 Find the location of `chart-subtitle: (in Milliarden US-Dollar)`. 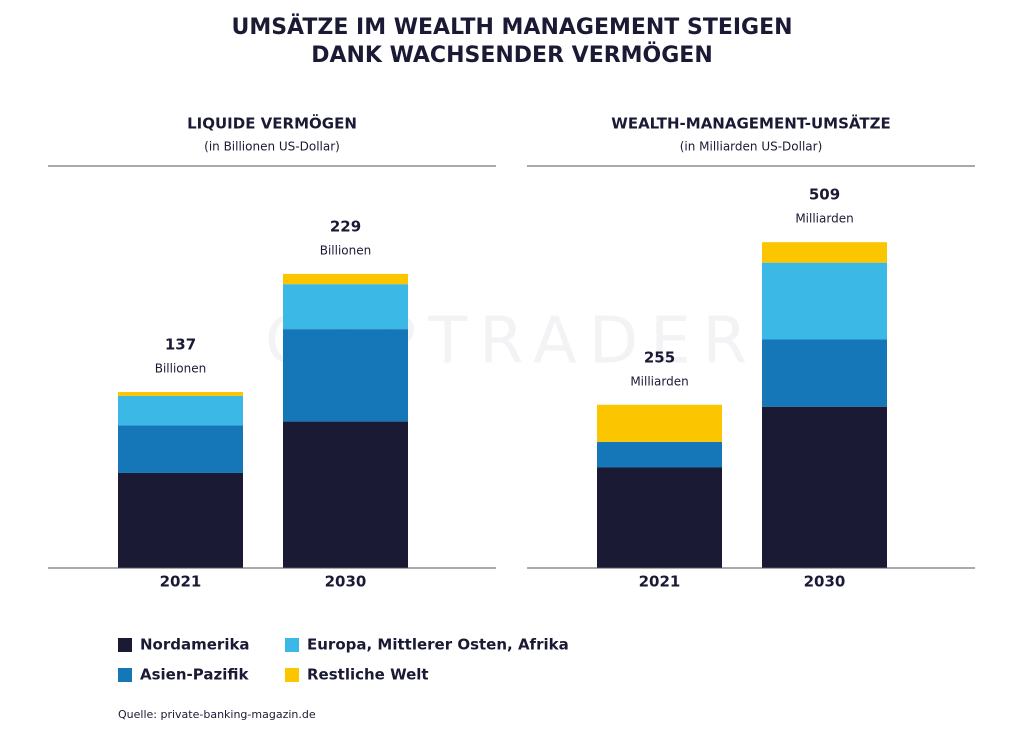

chart-subtitle: (in Milliarden US-Dollar) is located at coordinates (751, 147).